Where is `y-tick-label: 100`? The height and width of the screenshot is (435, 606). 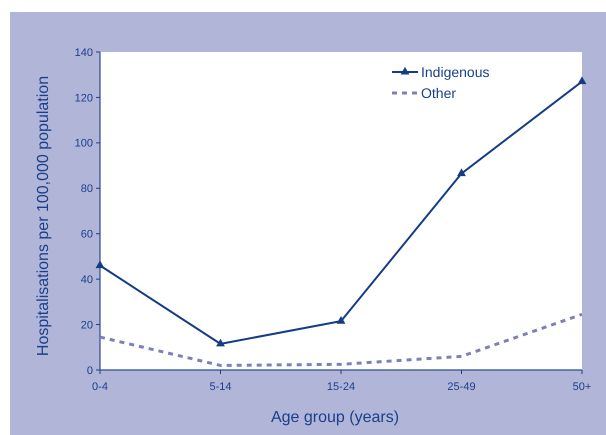
y-tick-label: 100 is located at coordinates (83, 144).